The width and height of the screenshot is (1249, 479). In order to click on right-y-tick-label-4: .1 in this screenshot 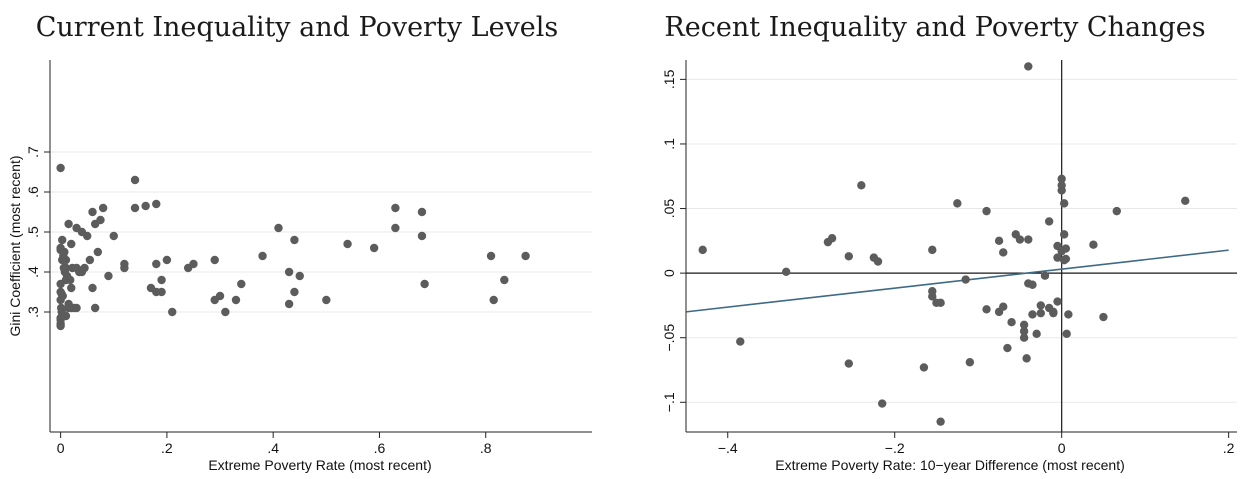, I will do `click(669, 144)`.